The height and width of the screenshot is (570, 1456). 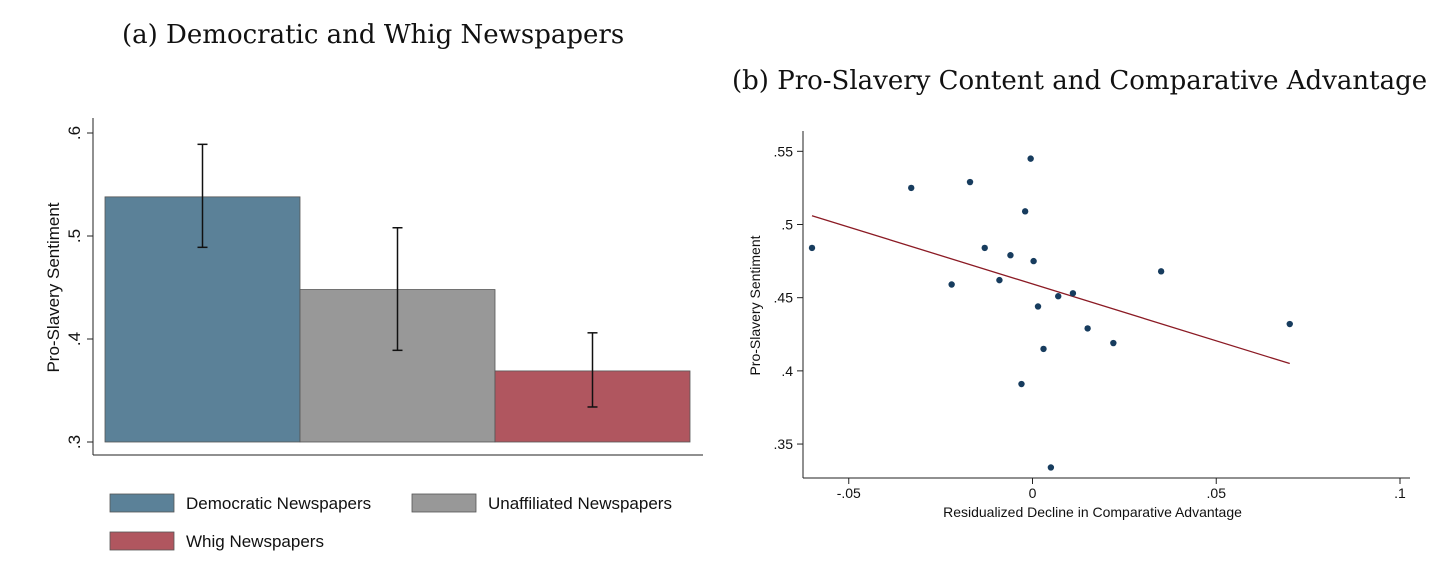 What do you see at coordinates (1050, 290) in the screenshot?
I see `chart-b-fit-line` at bounding box center [1050, 290].